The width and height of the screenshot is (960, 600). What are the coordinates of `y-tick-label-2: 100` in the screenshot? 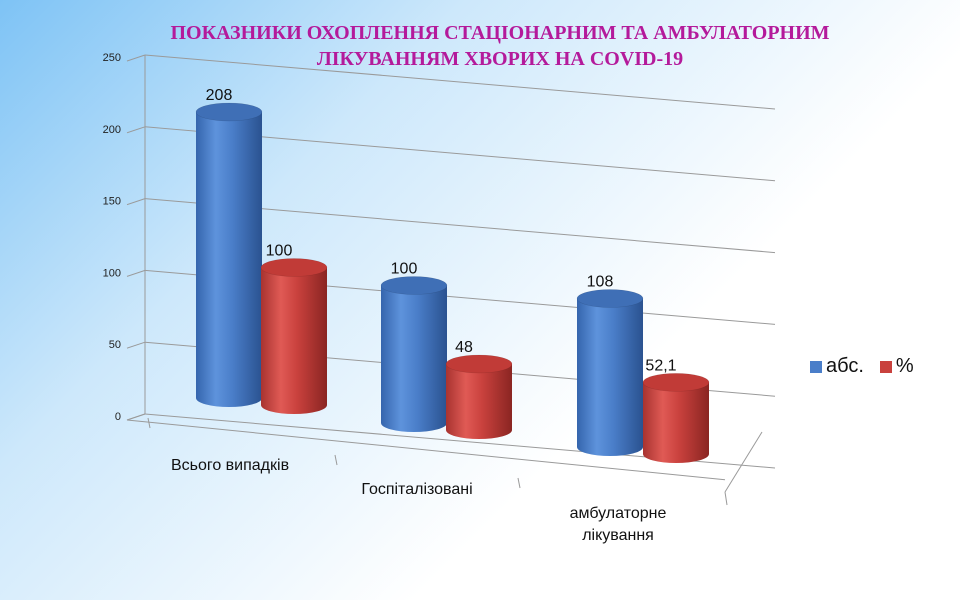 It's located at (112, 273).